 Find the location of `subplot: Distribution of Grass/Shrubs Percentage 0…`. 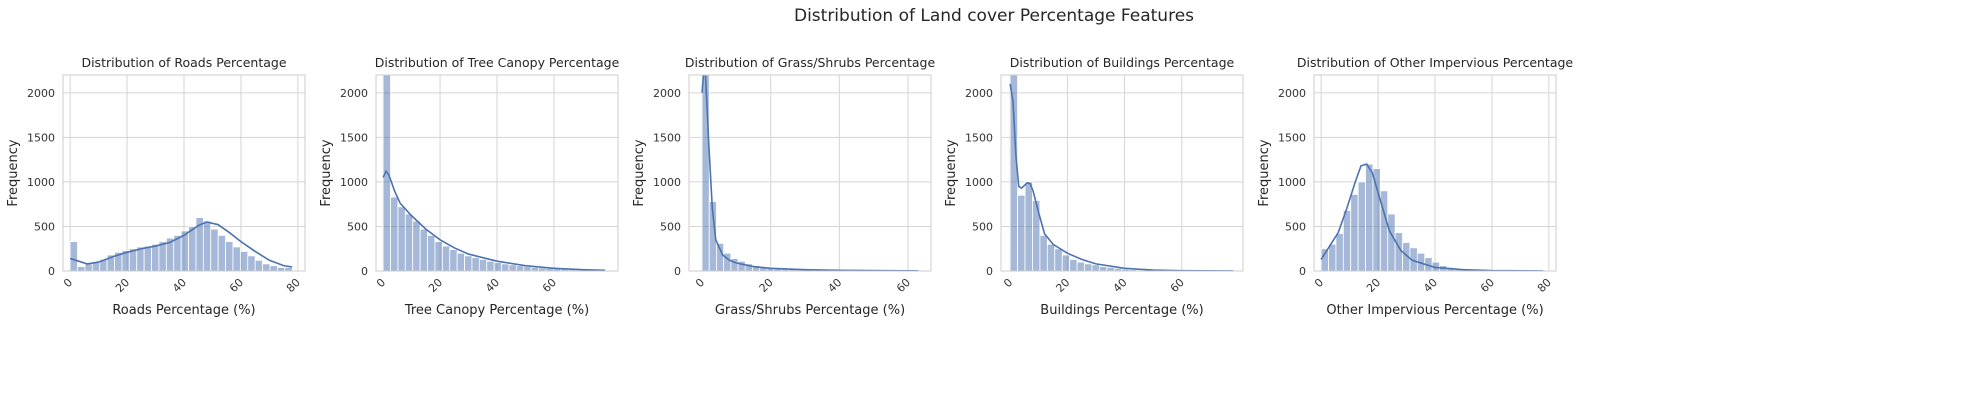

subplot: Distribution of Grass/Shrubs Percentage 0… is located at coordinates (783, 186).